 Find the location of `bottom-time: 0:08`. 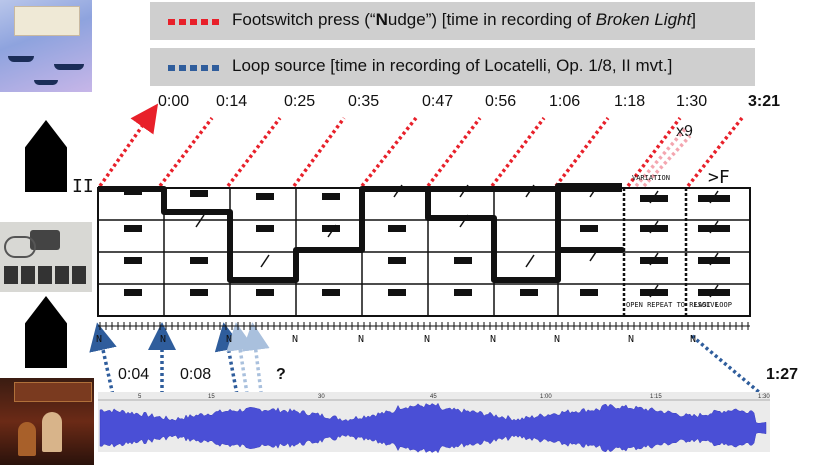

bottom-time: 0:08 is located at coordinates (196, 374).